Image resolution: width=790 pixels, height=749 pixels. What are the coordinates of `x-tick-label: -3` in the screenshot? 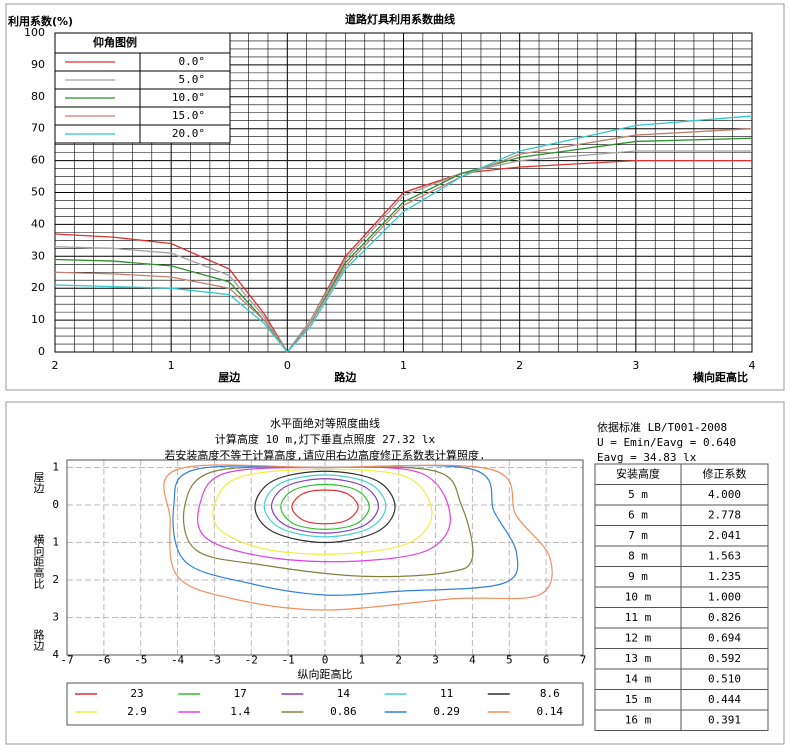 It's located at (214, 659).